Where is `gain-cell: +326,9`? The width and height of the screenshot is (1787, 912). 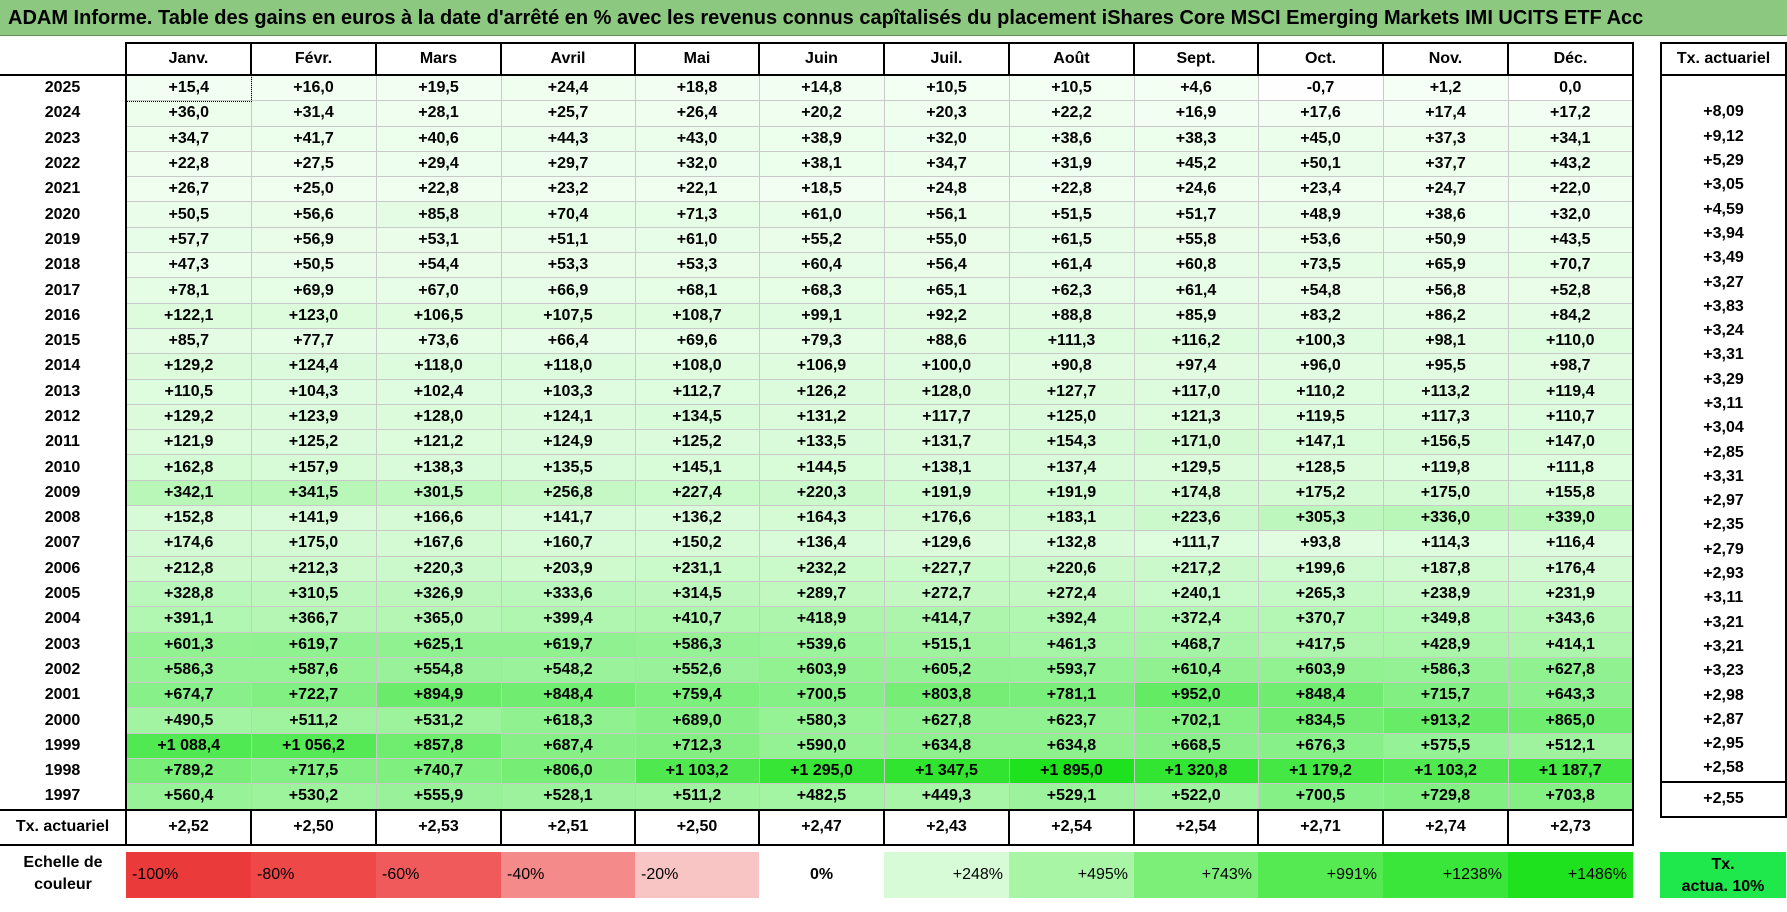 gain-cell: +326,9 is located at coordinates (438, 594).